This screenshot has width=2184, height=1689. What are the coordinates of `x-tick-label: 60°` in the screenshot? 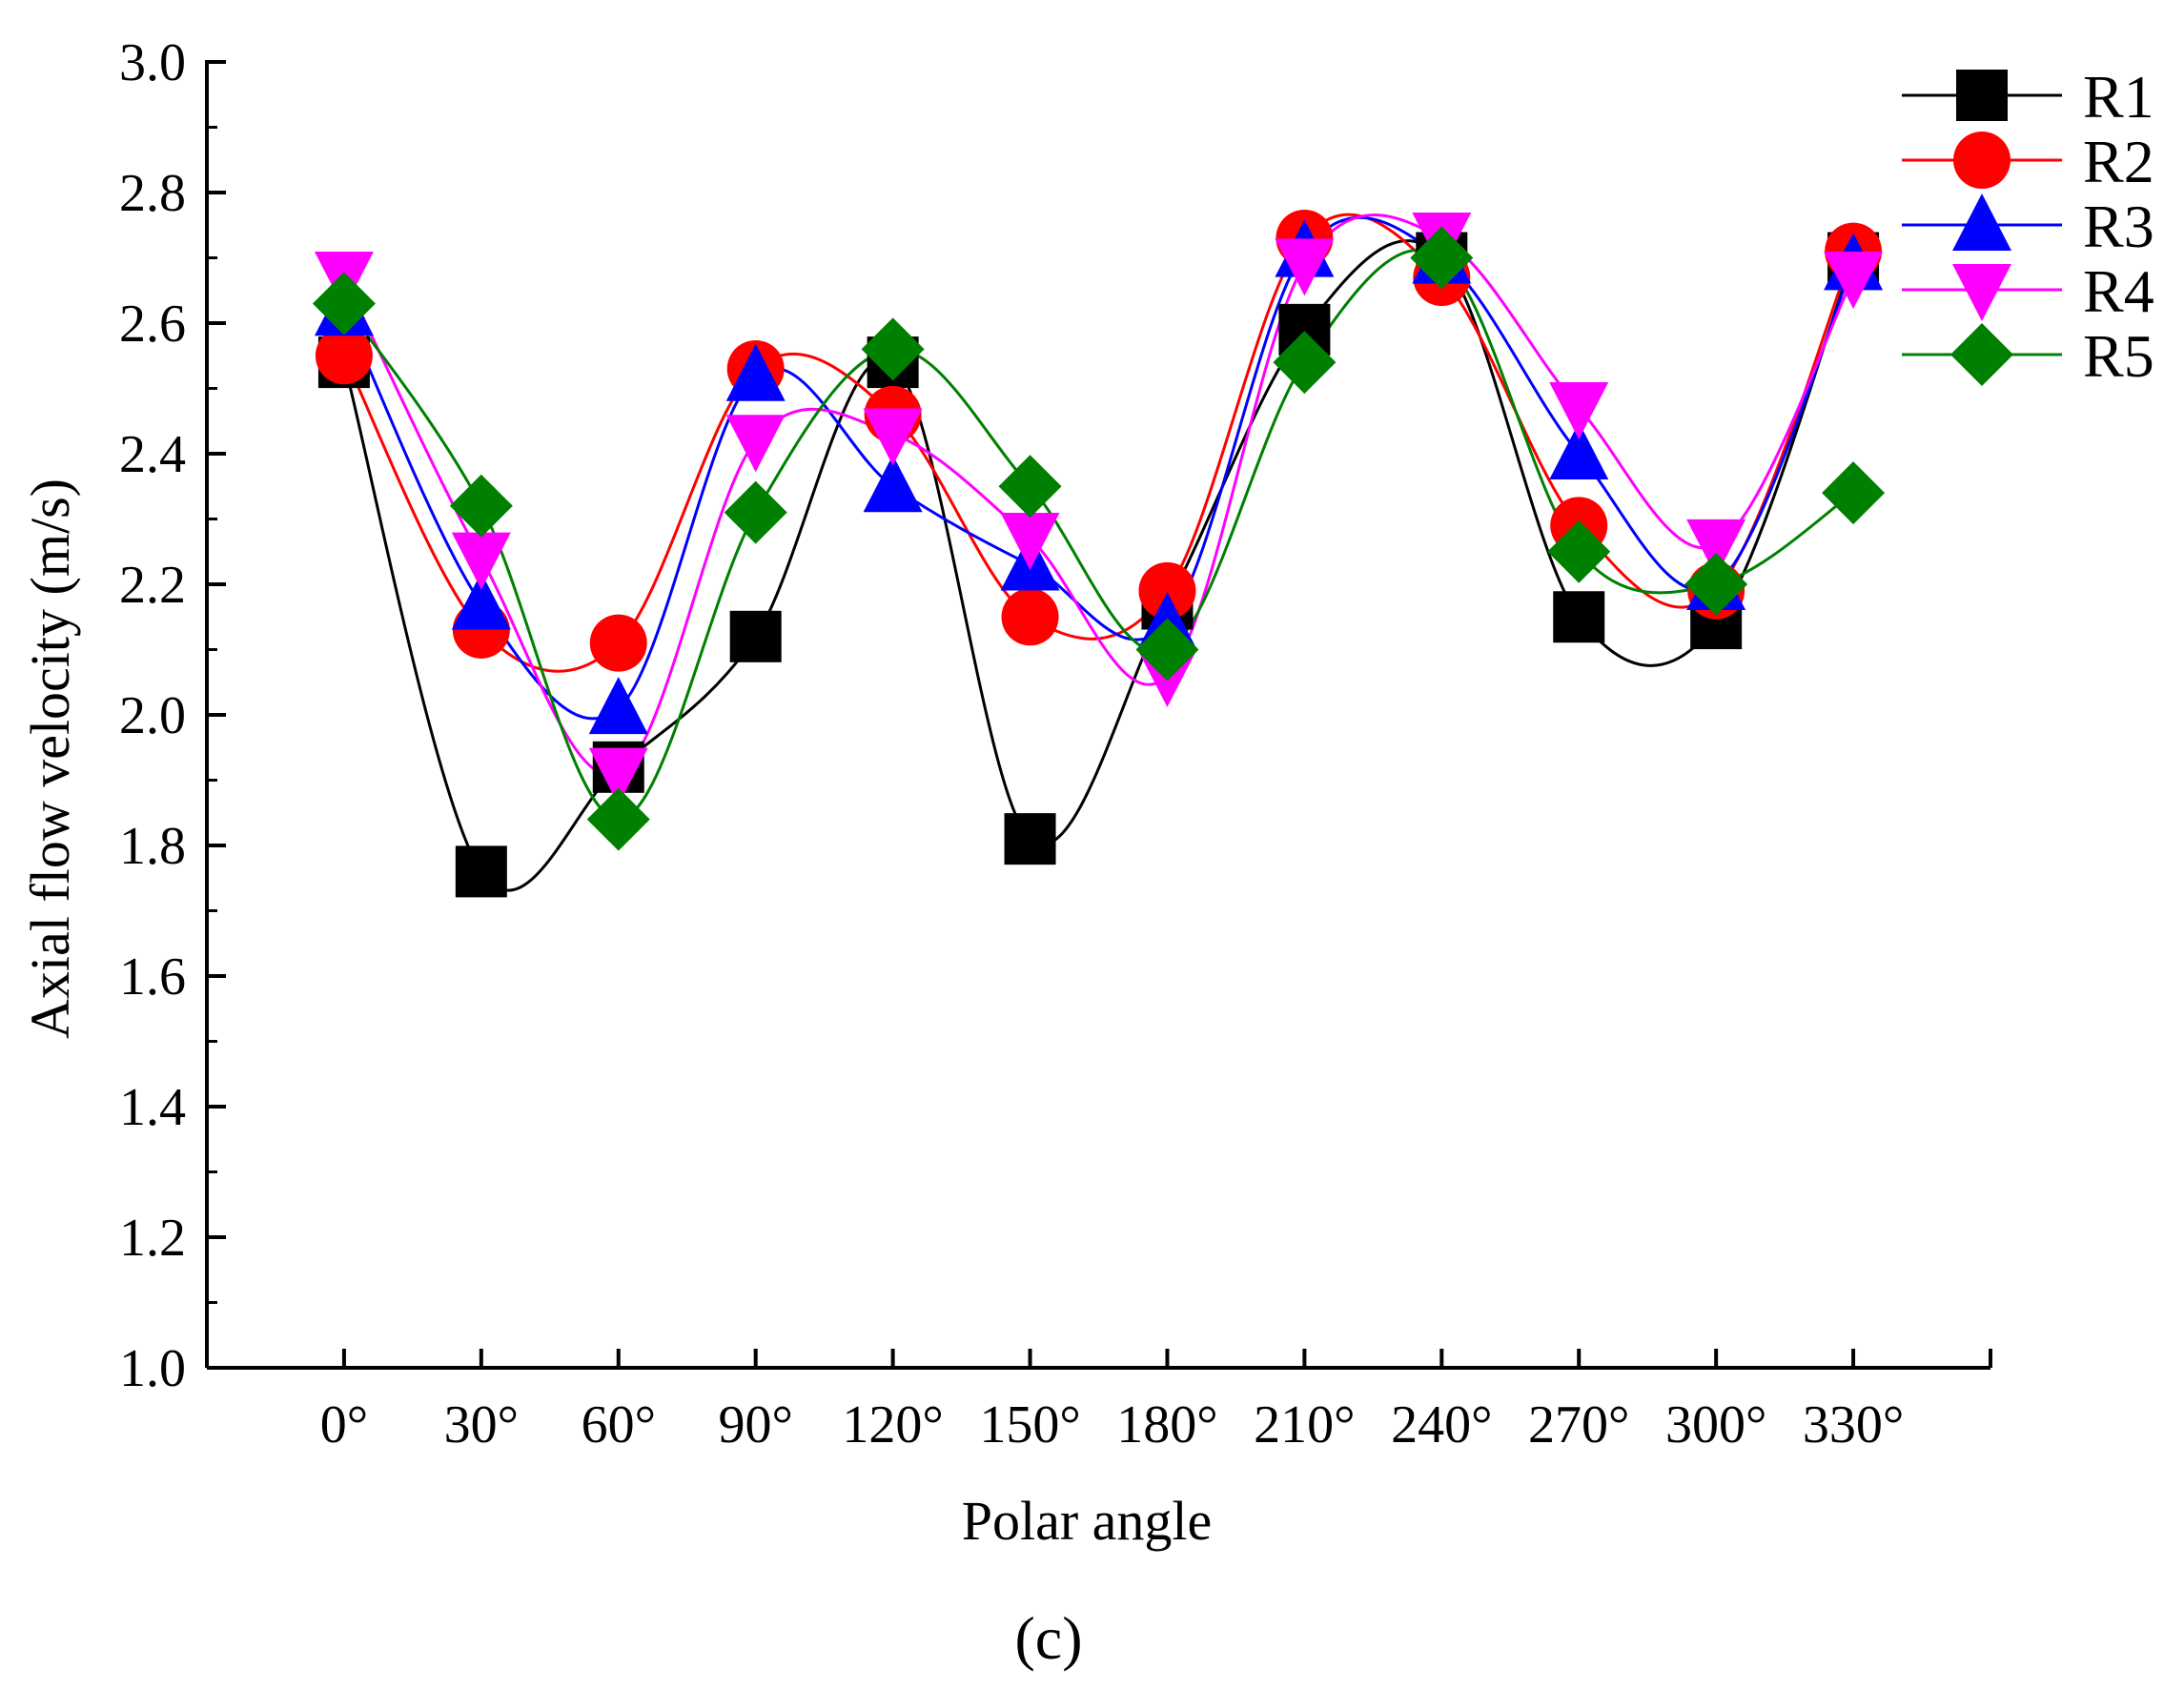 It's located at (619, 1425).